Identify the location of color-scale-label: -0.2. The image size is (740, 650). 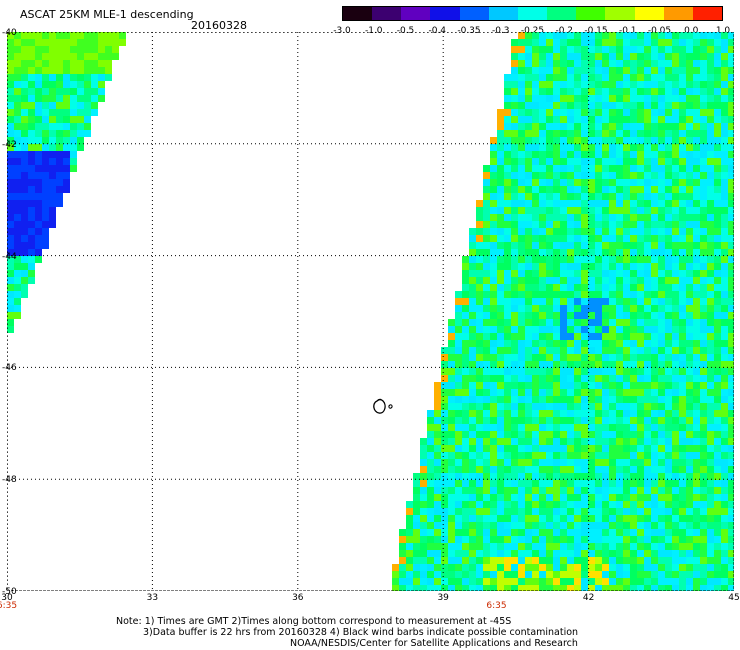
(564, 31).